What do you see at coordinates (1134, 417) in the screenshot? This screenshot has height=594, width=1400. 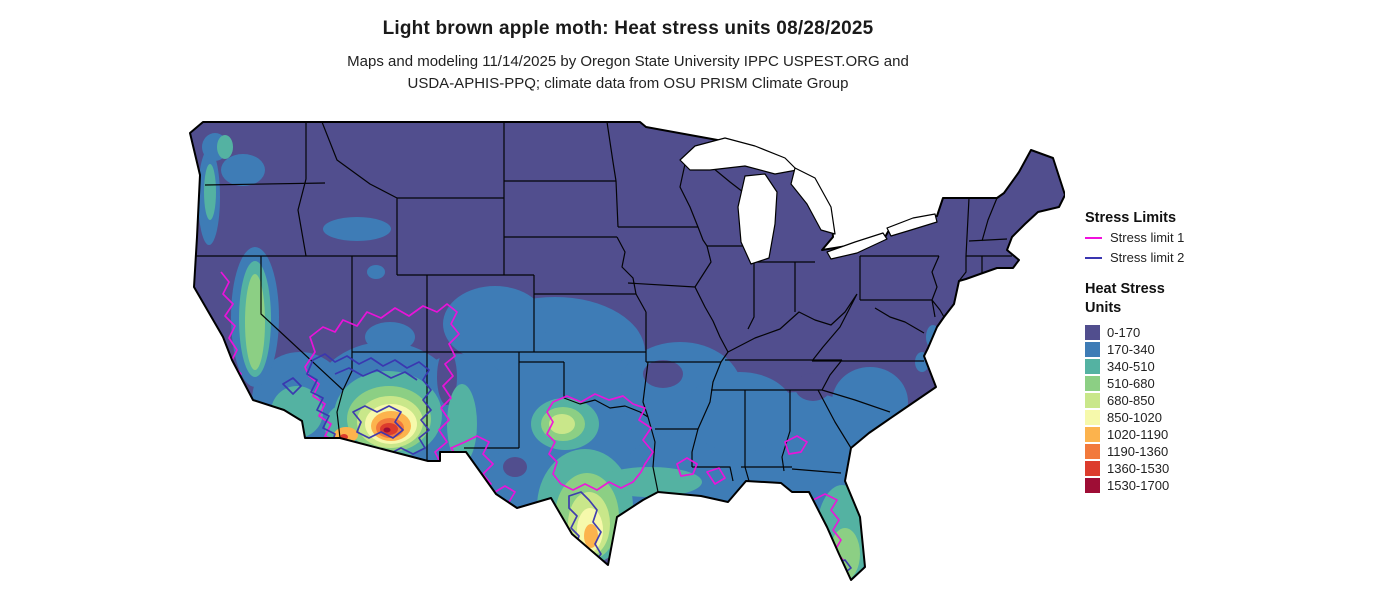 I see `legend-label-850-1020: 850-1020` at bounding box center [1134, 417].